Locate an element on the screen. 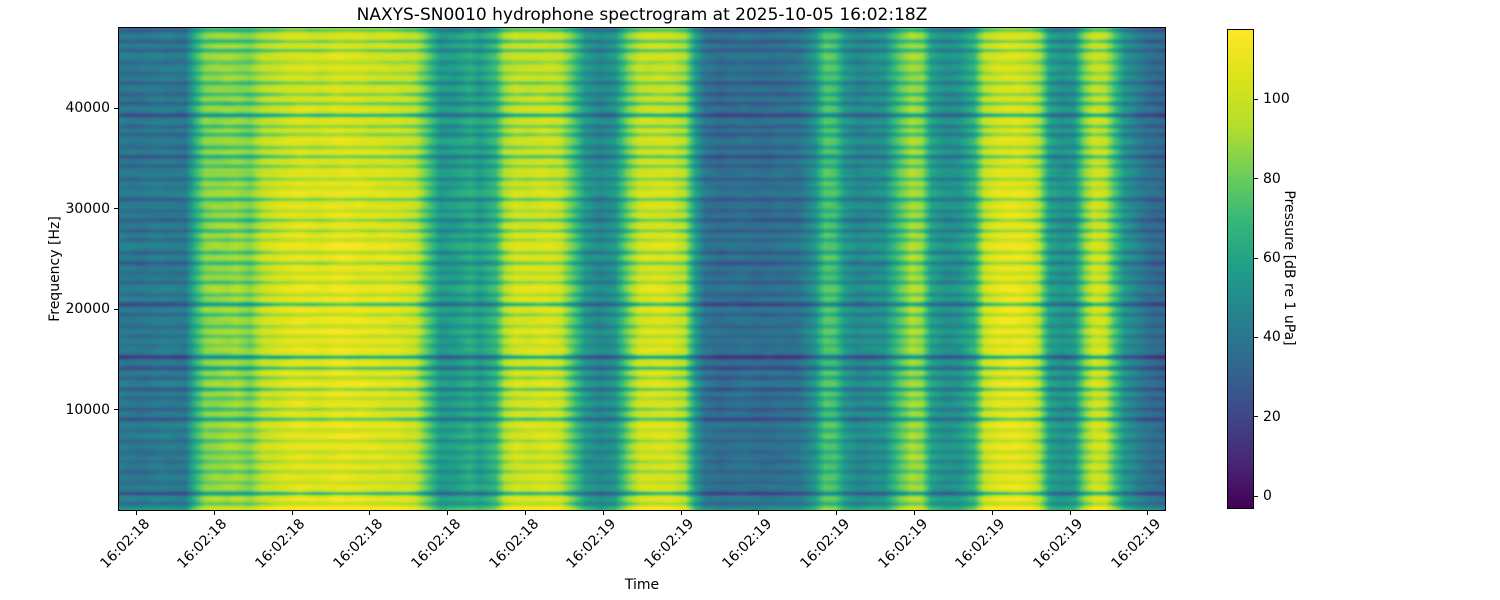  y-tick-label: 20000 is located at coordinates (87, 309).